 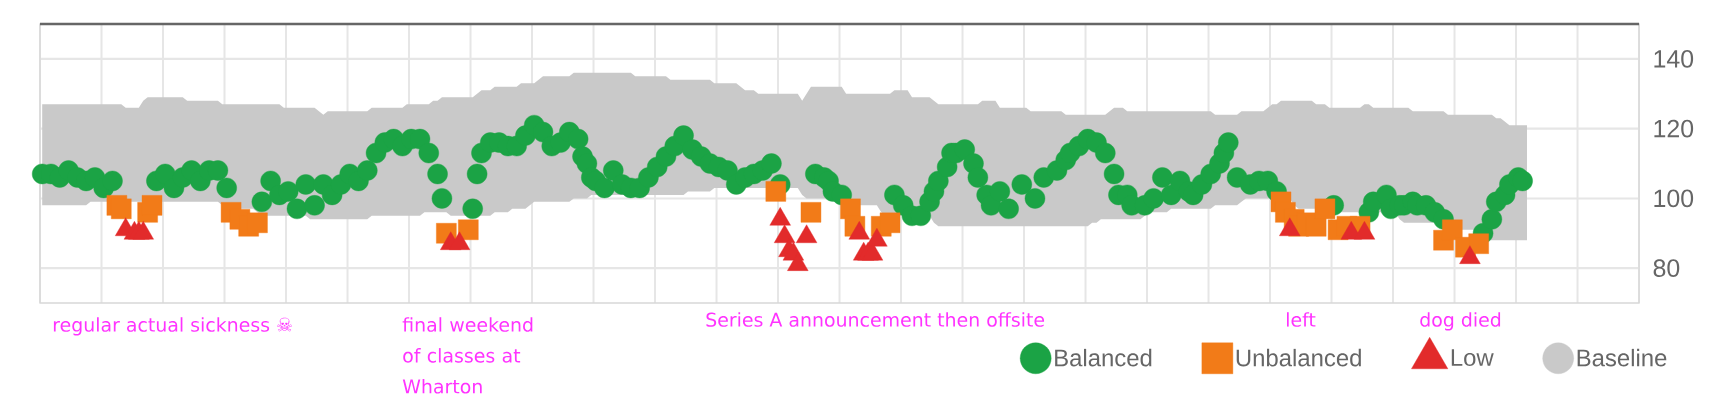 I want to click on legend-label: Low, so click(x=1472, y=357).